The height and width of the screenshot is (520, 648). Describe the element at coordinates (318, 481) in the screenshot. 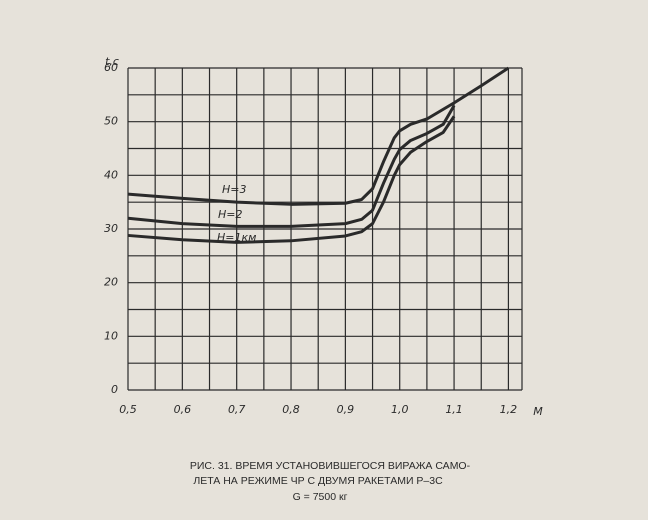

I see `caption: ЛЕТА НА РЕЖИМЕ ЧР С ДВУМЯ РАКЕТАМИ Р–3С` at that location.